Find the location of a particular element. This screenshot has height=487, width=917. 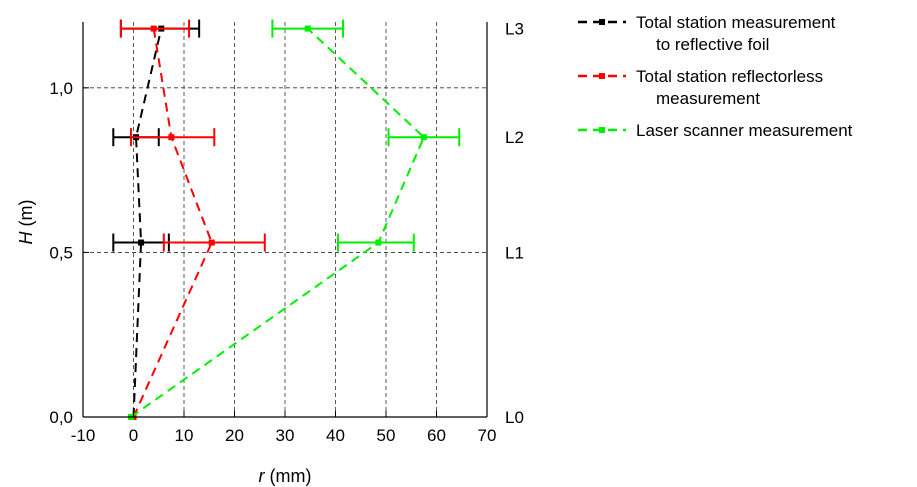

level-labels: L0 L1 L2 L3 is located at coordinates (514, 223).